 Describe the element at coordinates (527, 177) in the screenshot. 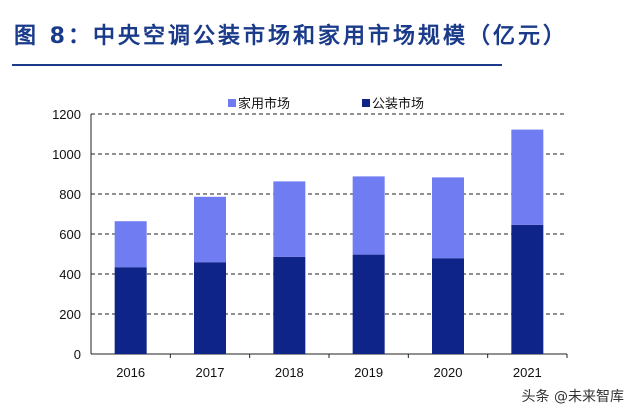

I see `bar-home-2021` at that location.